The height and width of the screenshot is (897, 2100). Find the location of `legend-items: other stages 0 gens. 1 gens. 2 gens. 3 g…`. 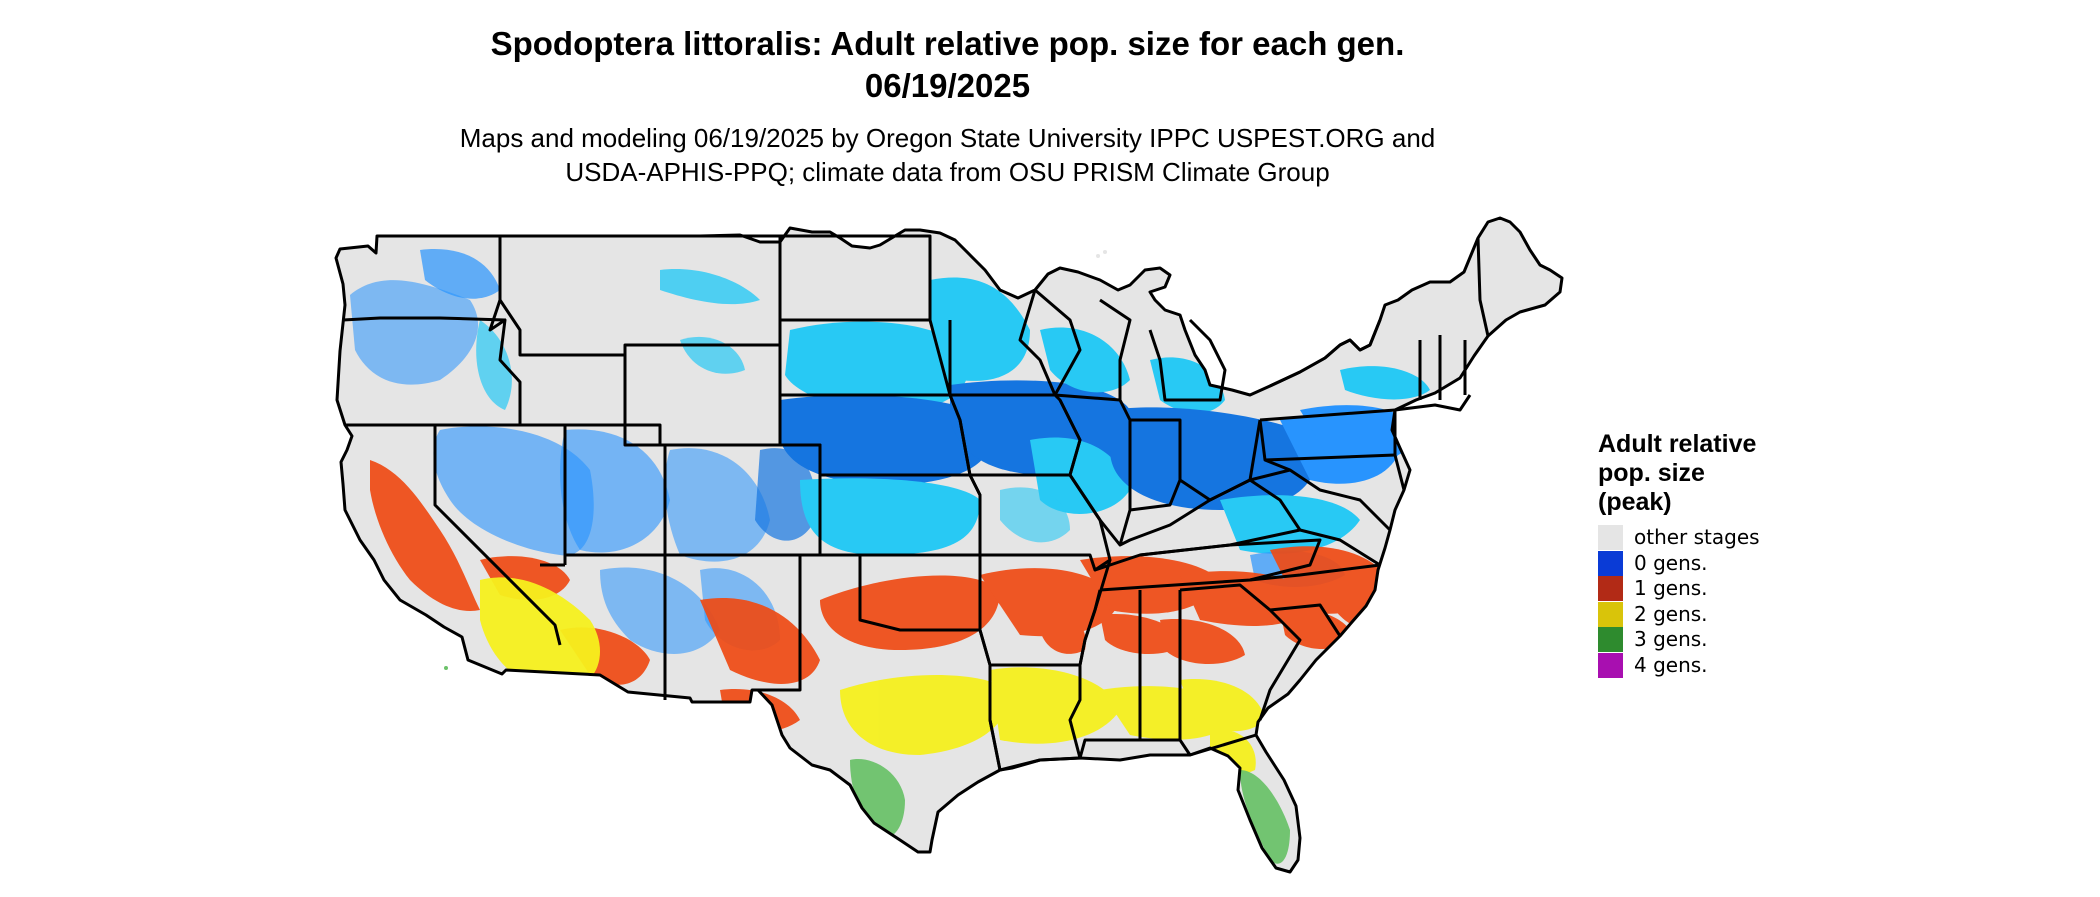

legend-items: other stages 0 gens. 1 gens. 2 gens. 3 g… is located at coordinates (1788, 601).